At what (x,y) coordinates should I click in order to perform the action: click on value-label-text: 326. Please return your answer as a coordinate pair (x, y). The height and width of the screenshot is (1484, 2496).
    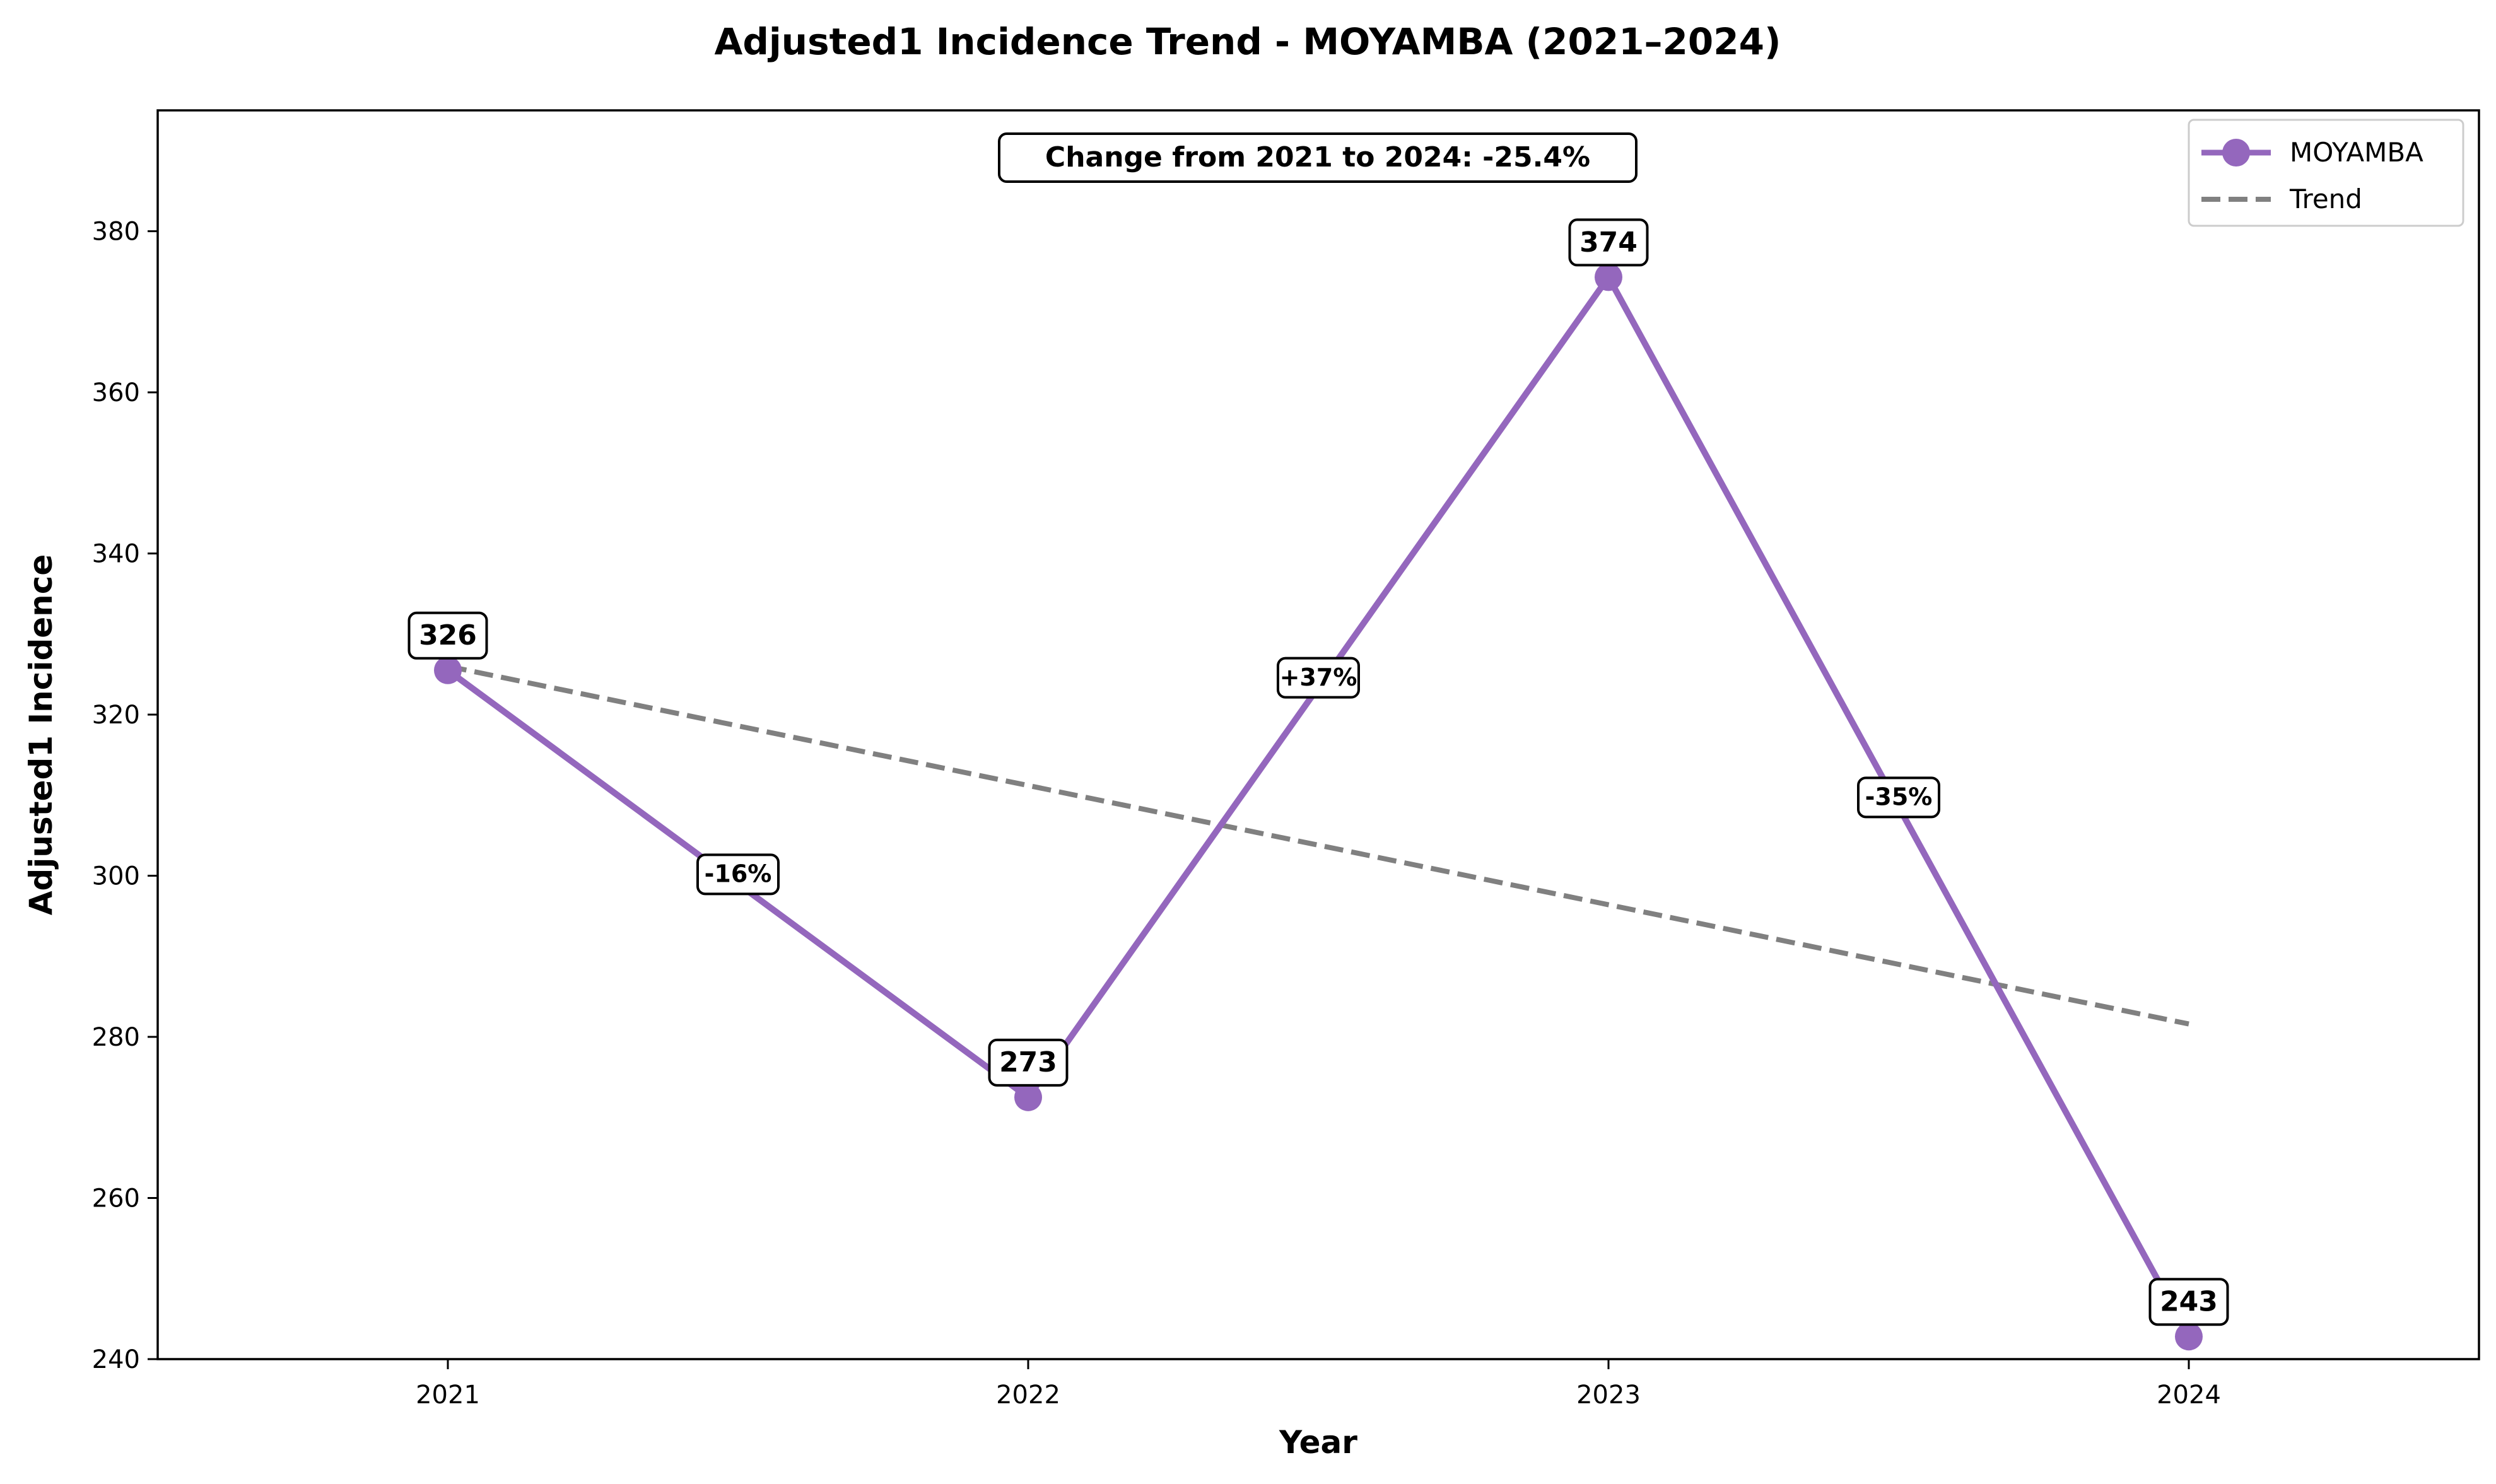
    Looking at the image, I should click on (448, 635).